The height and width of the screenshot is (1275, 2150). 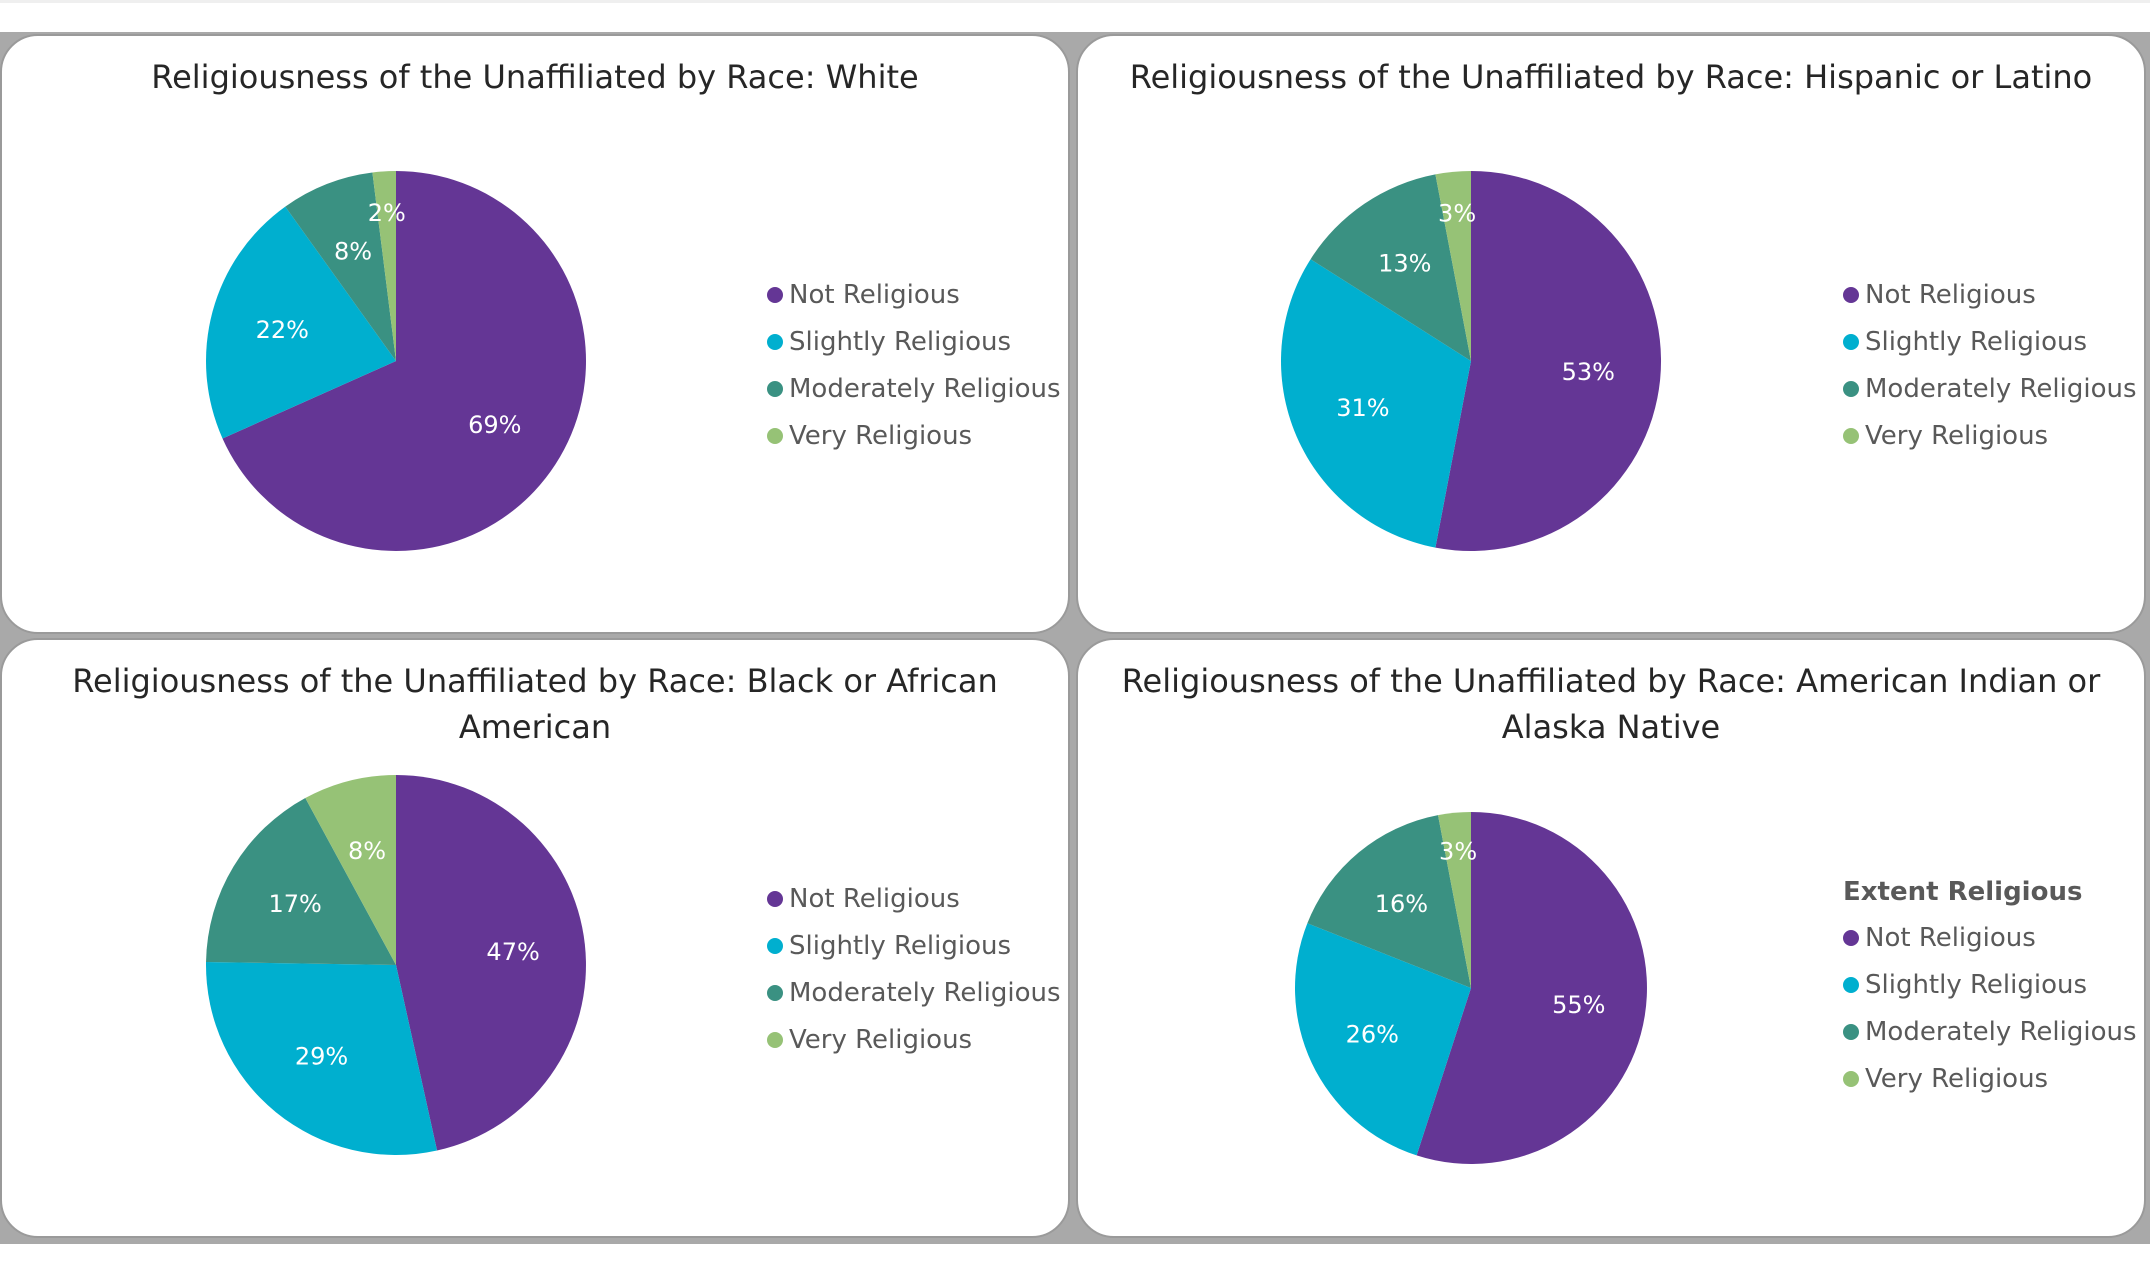 What do you see at coordinates (1401, 904) in the screenshot?
I see `data-label-moderately-religious: 16%` at bounding box center [1401, 904].